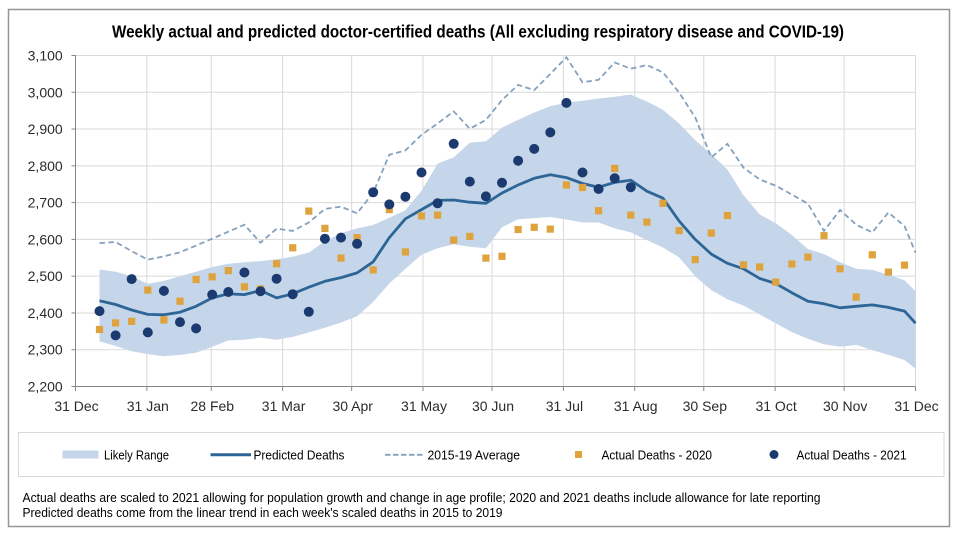 The height and width of the screenshot is (545, 960). What do you see at coordinates (705, 406) in the screenshot?
I see `svg-text: 30 Sep` at bounding box center [705, 406].